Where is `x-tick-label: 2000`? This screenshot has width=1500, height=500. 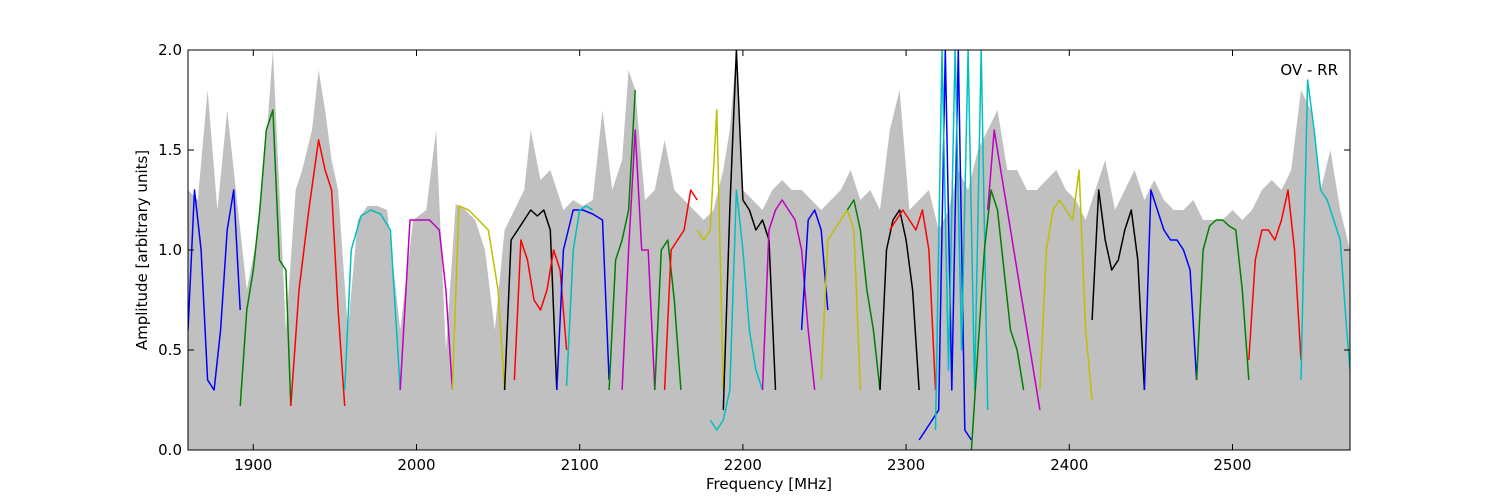 x-tick-label: 2000 is located at coordinates (416, 465).